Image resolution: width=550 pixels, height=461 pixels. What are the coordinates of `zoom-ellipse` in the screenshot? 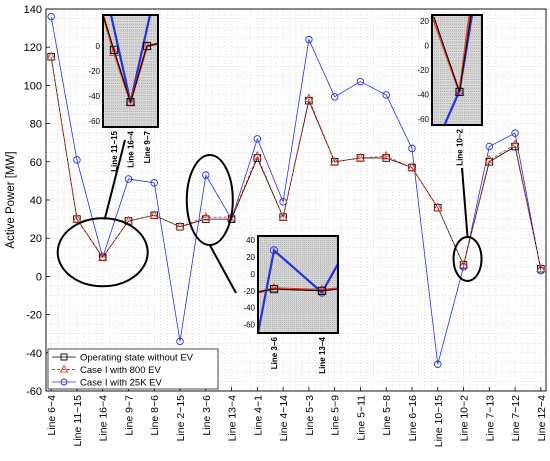 It's located at (102, 252).